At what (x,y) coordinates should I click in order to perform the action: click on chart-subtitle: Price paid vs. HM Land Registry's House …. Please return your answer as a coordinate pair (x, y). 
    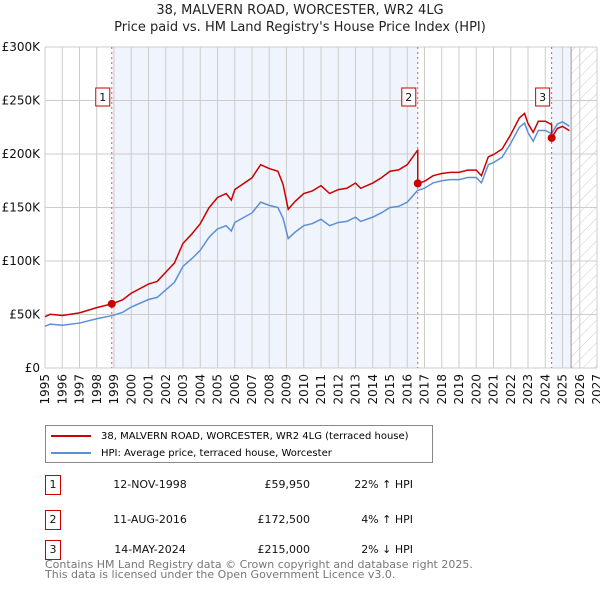
    Looking at the image, I should click on (300, 27).